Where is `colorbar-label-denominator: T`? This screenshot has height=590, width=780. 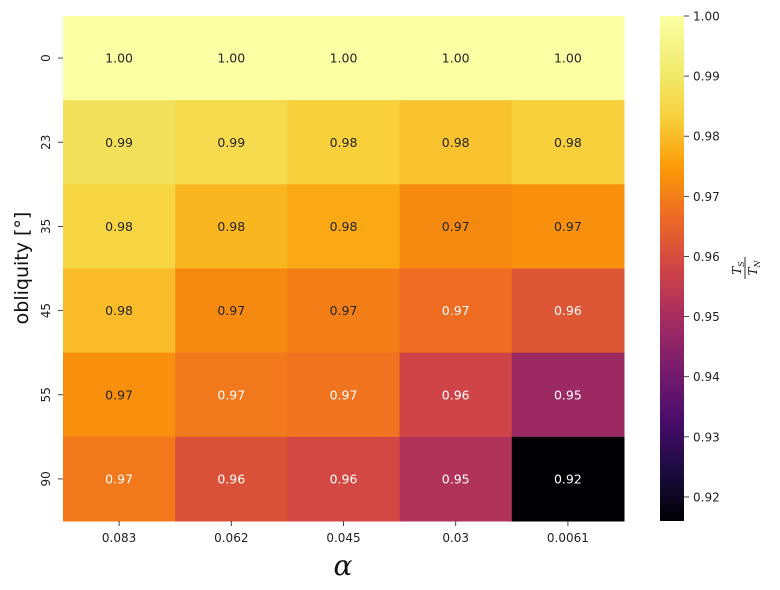
colorbar-label-denominator: T is located at coordinates (753, 271).